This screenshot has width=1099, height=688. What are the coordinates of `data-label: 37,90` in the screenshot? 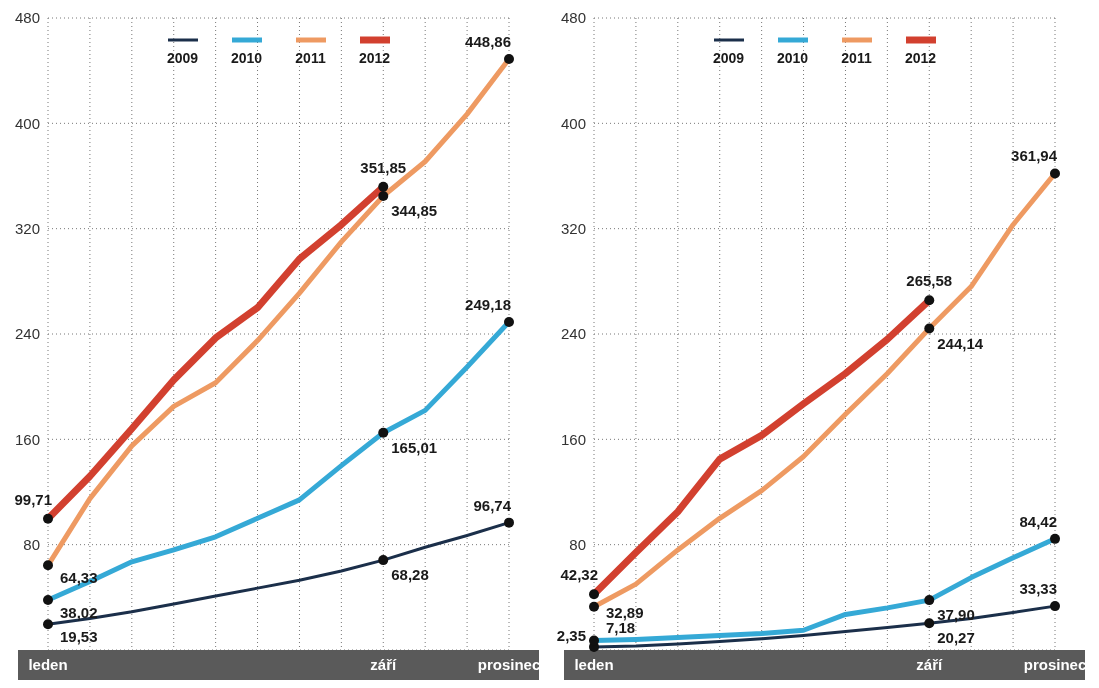 It's located at (956, 615).